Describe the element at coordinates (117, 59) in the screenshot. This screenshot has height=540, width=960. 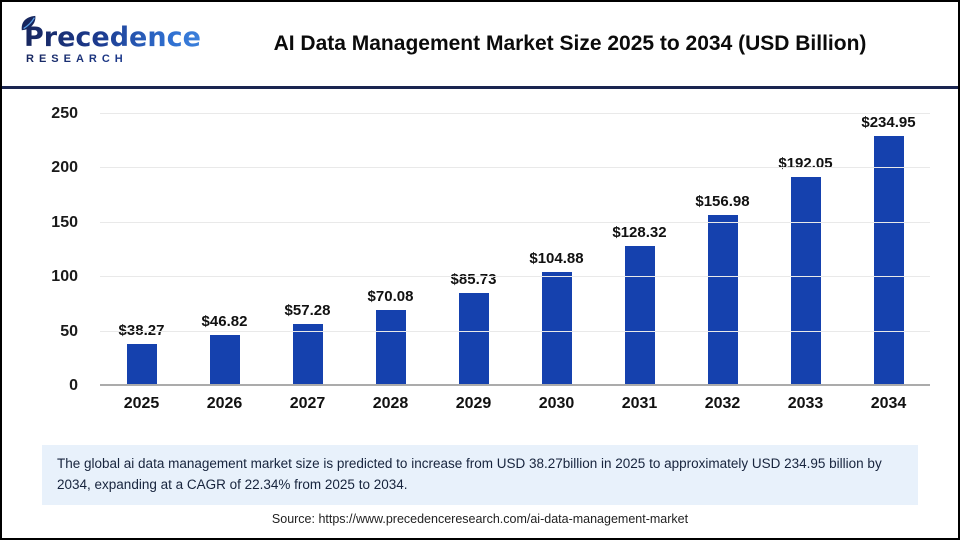
I see `logo-subtitle: RESEARCH` at that location.